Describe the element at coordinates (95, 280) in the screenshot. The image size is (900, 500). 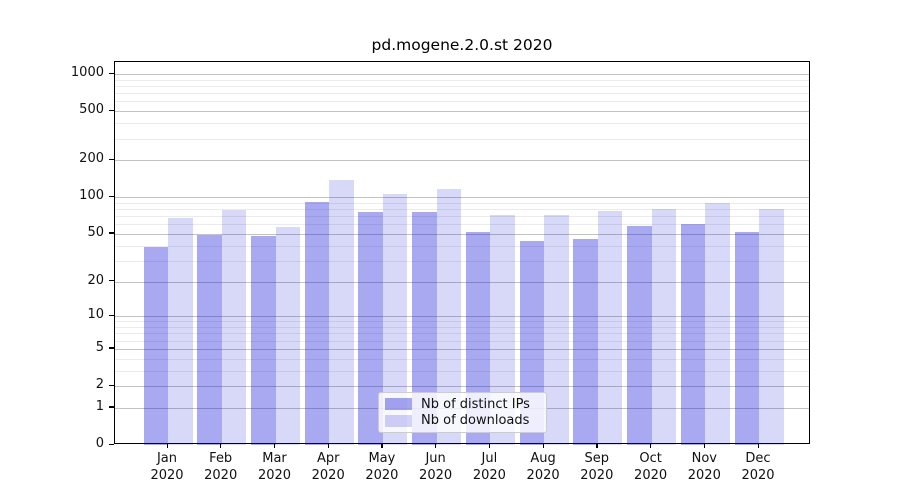
I see `y-tick-label-20: 20` at that location.